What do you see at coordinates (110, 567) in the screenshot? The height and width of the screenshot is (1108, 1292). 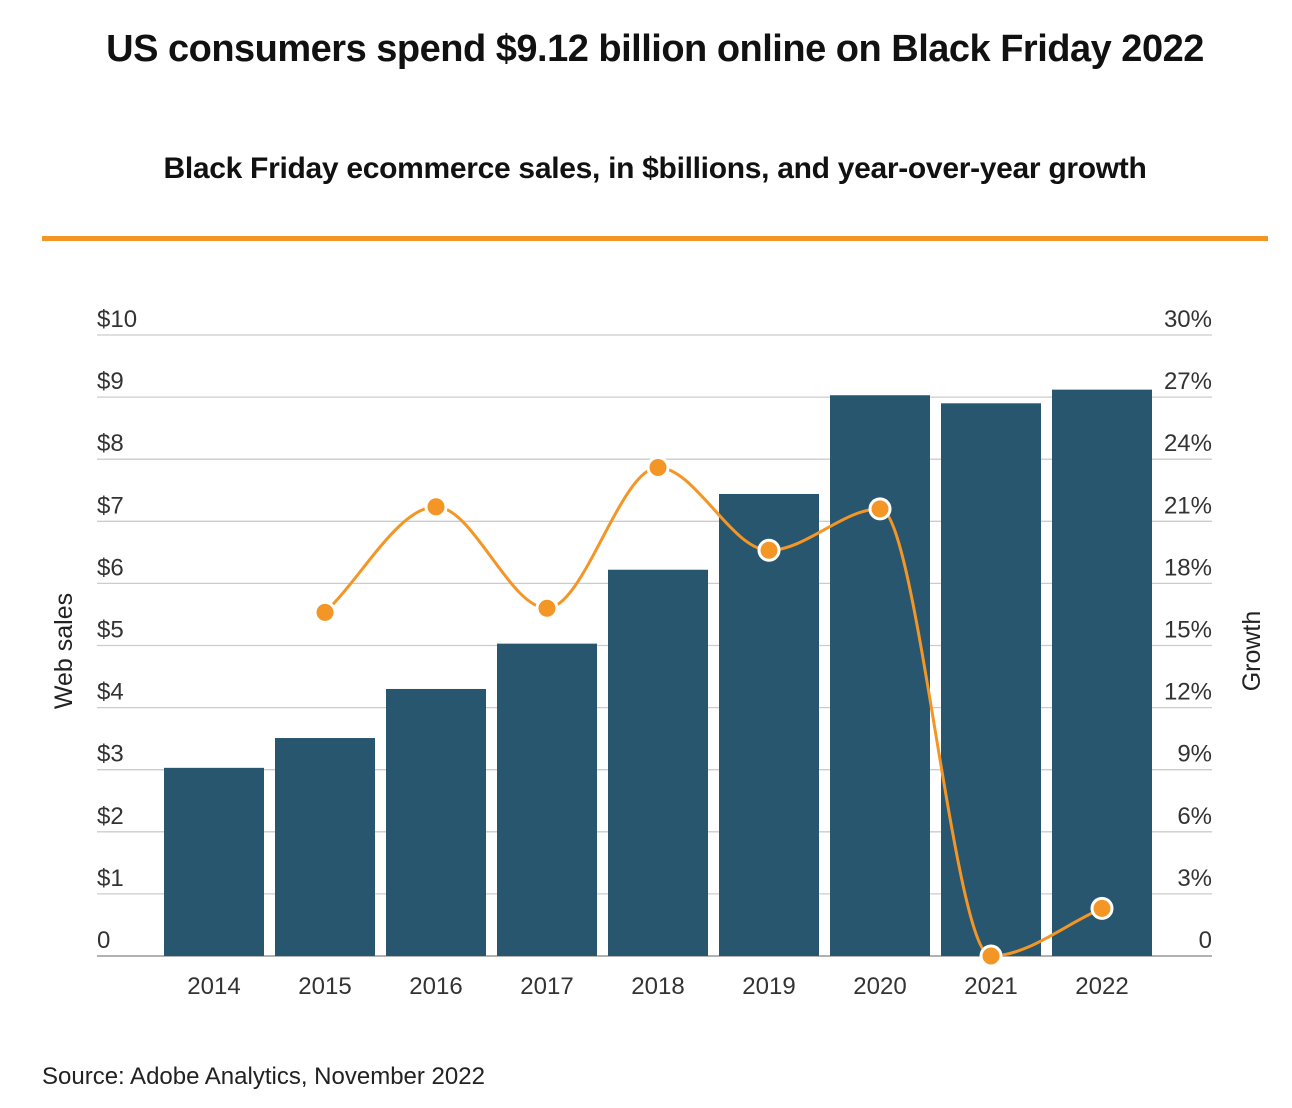 I see `y-tick-label-left: $6` at bounding box center [110, 567].